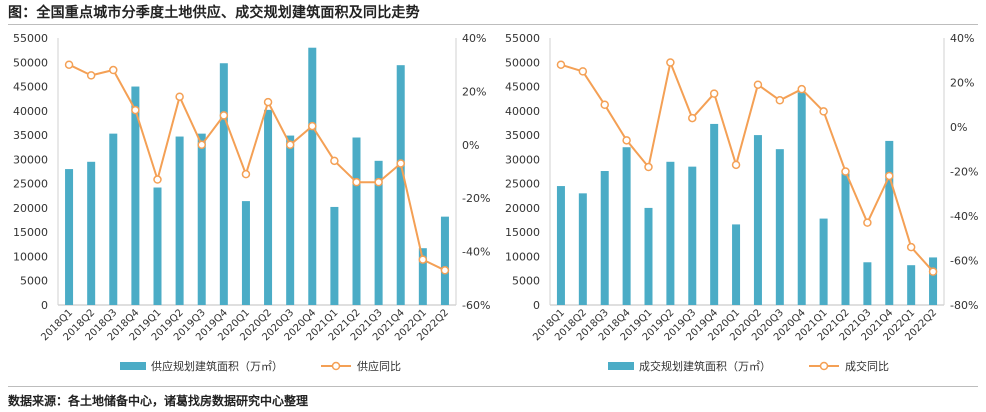  Describe the element at coordinates (493, 24) in the screenshot. I see `title-rule` at that location.